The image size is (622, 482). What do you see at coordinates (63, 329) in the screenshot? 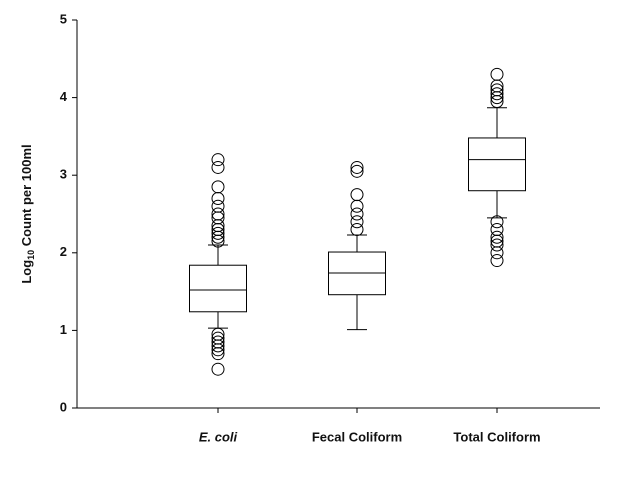
I see `y-tick-label: 1` at bounding box center [63, 329].